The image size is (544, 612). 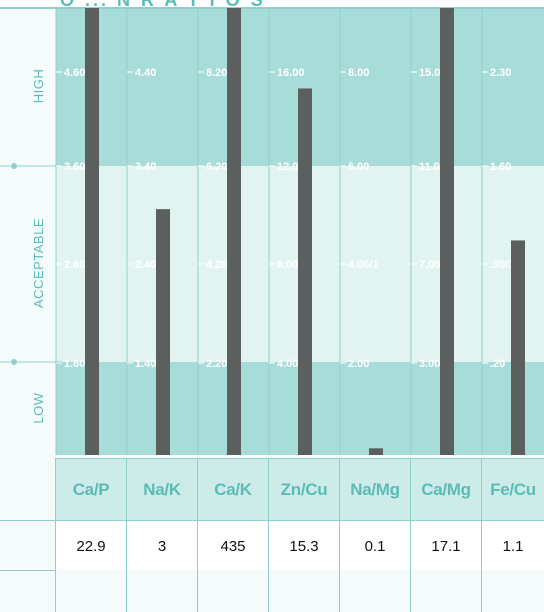 I want to click on left-column-band, so click(x=28, y=231).